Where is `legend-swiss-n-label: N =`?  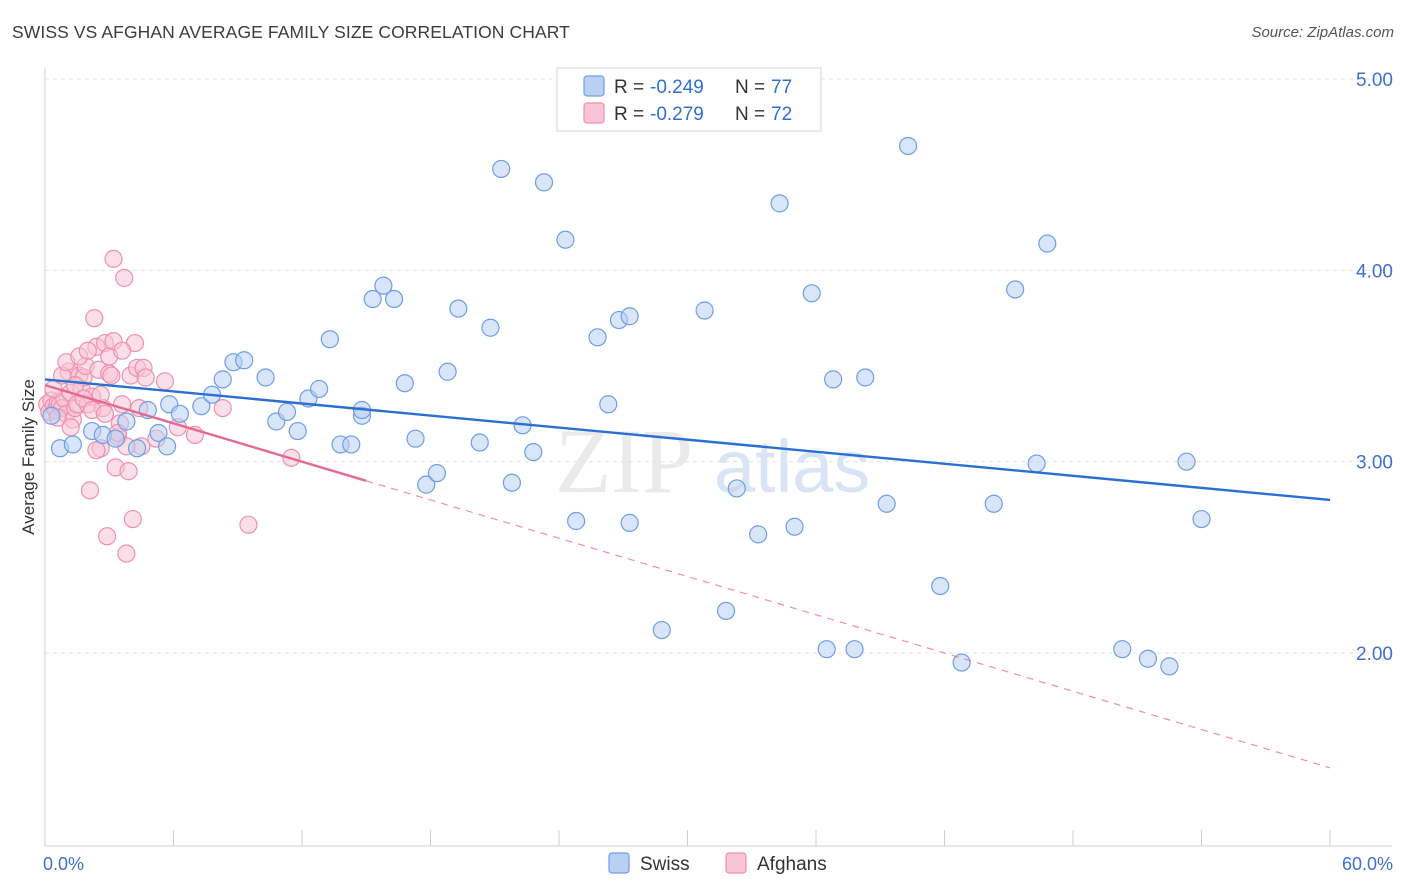 legend-swiss-n-label: N = is located at coordinates (750, 87).